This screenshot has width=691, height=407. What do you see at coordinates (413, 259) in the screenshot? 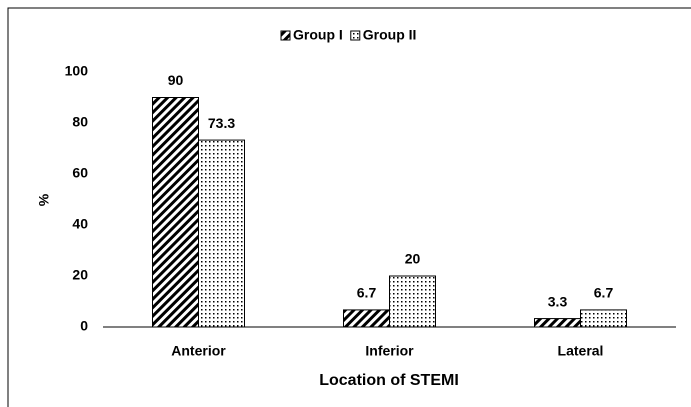
I see `data-label: 20` at bounding box center [413, 259].